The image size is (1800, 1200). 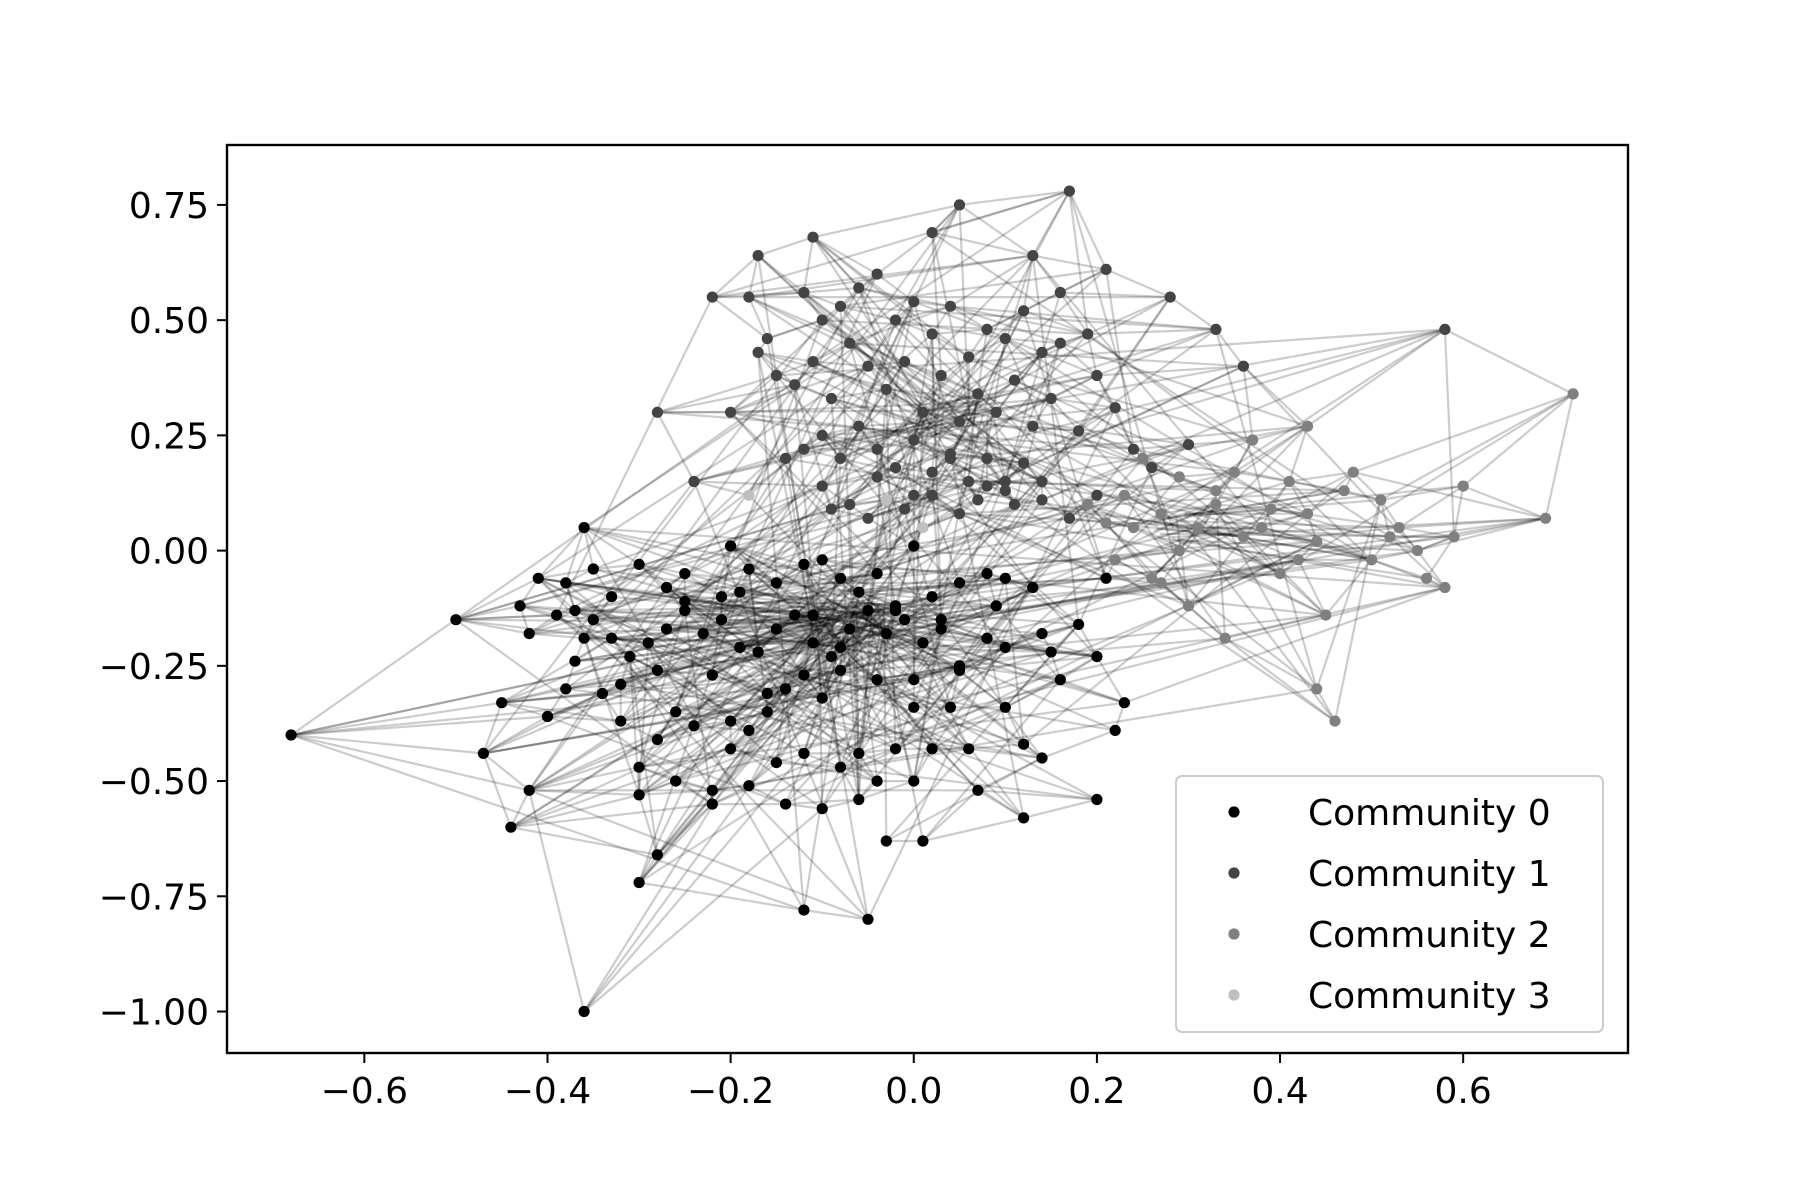 What do you see at coordinates (547, 1091) in the screenshot?
I see `x-tick-label: −0.4` at bounding box center [547, 1091].